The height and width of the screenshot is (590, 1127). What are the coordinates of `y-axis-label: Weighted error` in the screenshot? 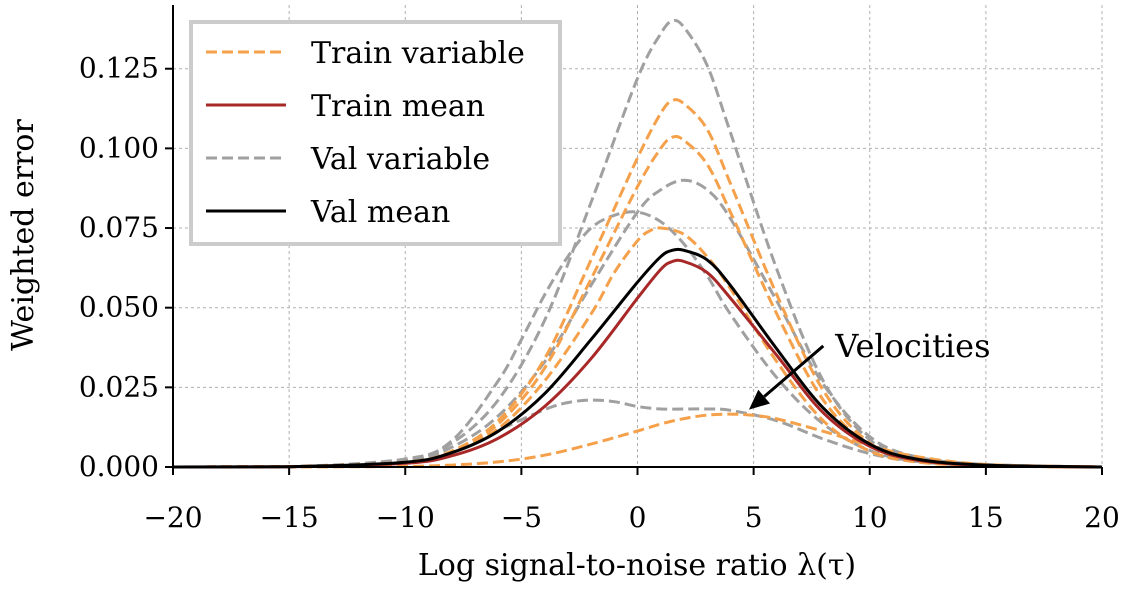 It's located at (23, 235).